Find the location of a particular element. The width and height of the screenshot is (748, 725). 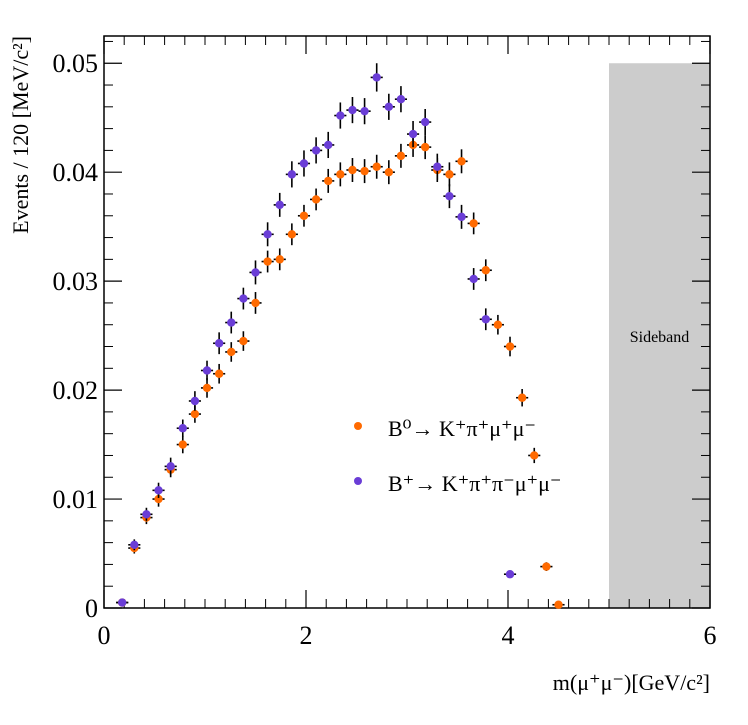

legend-marker-bplus is located at coordinates (358, 481).